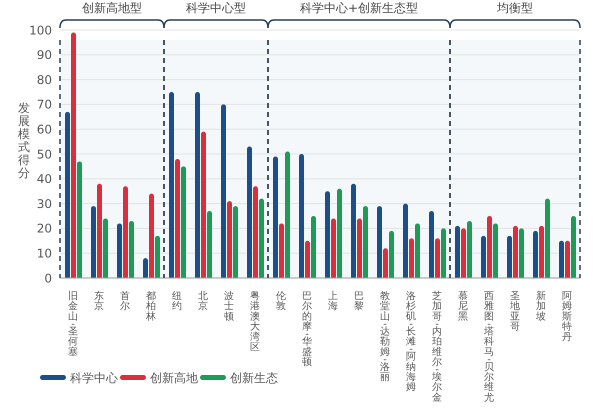  Describe the element at coordinates (112, 8) in the screenshot. I see `band-label: 创新高地型` at that location.